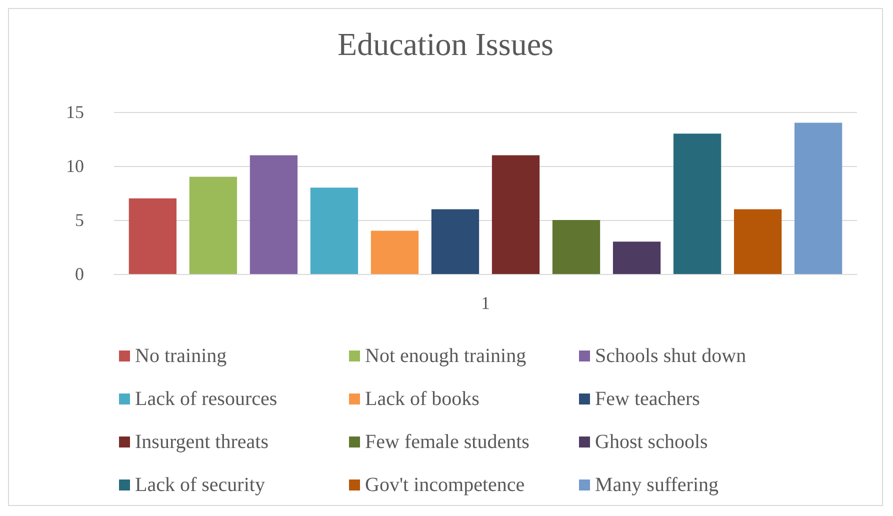 This screenshot has width=893, height=516. I want to click on legend-label: Gov't incompetence, so click(445, 485).